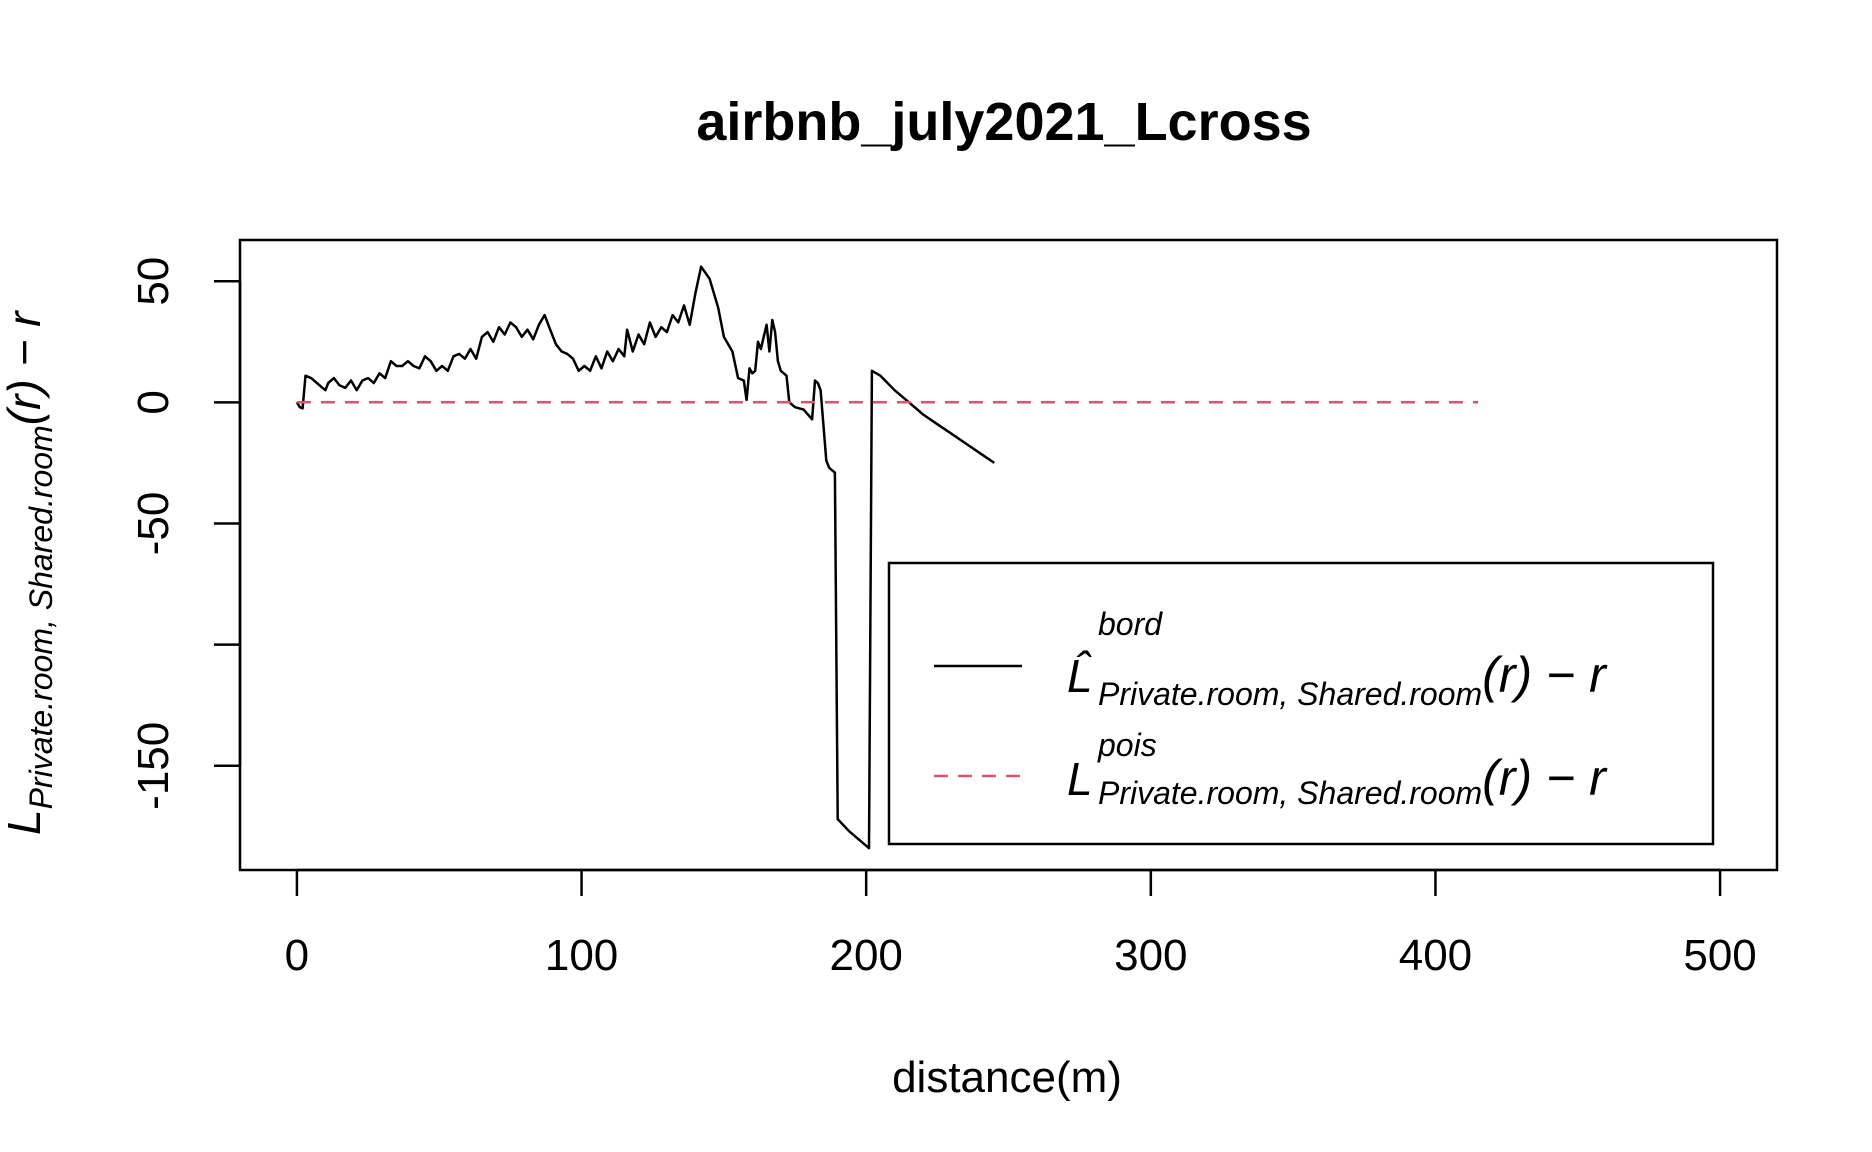 The image size is (1872, 1152). I want to click on y-axis-label-suffix: (r) − r, so click(25, 367).